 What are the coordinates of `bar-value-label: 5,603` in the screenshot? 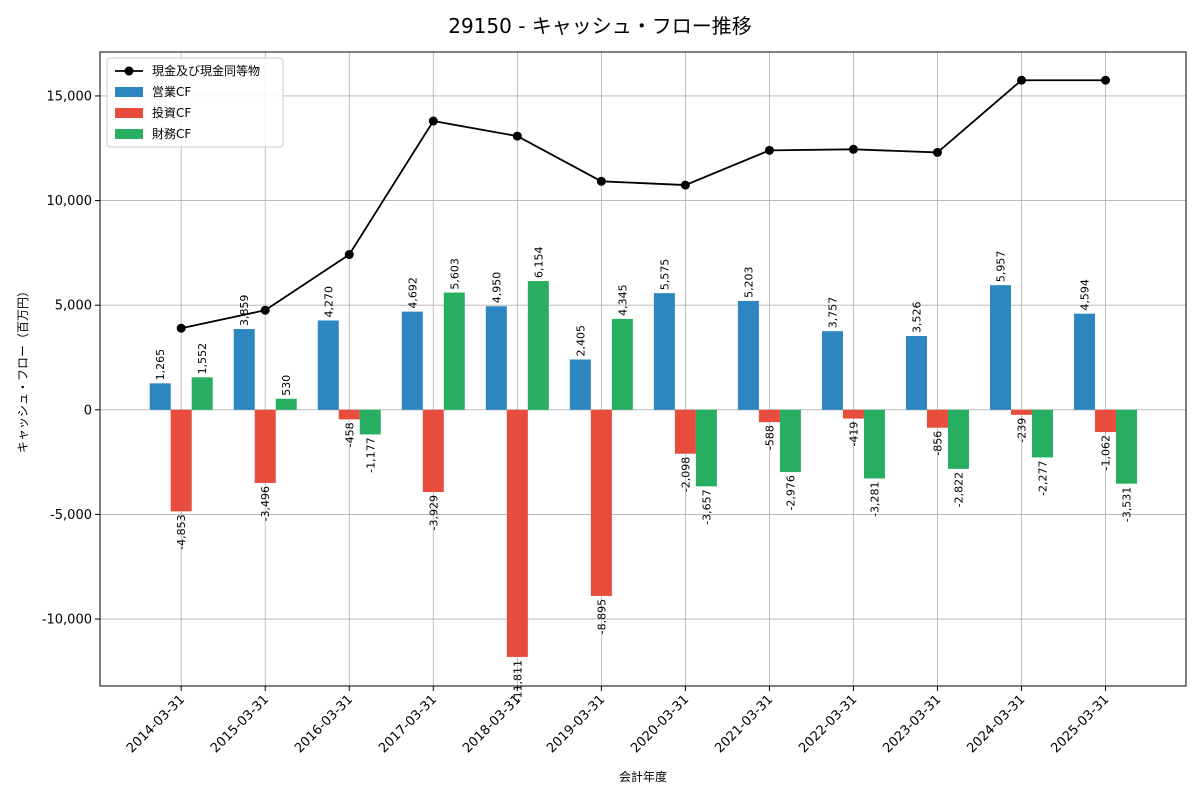 It's located at (454, 274).